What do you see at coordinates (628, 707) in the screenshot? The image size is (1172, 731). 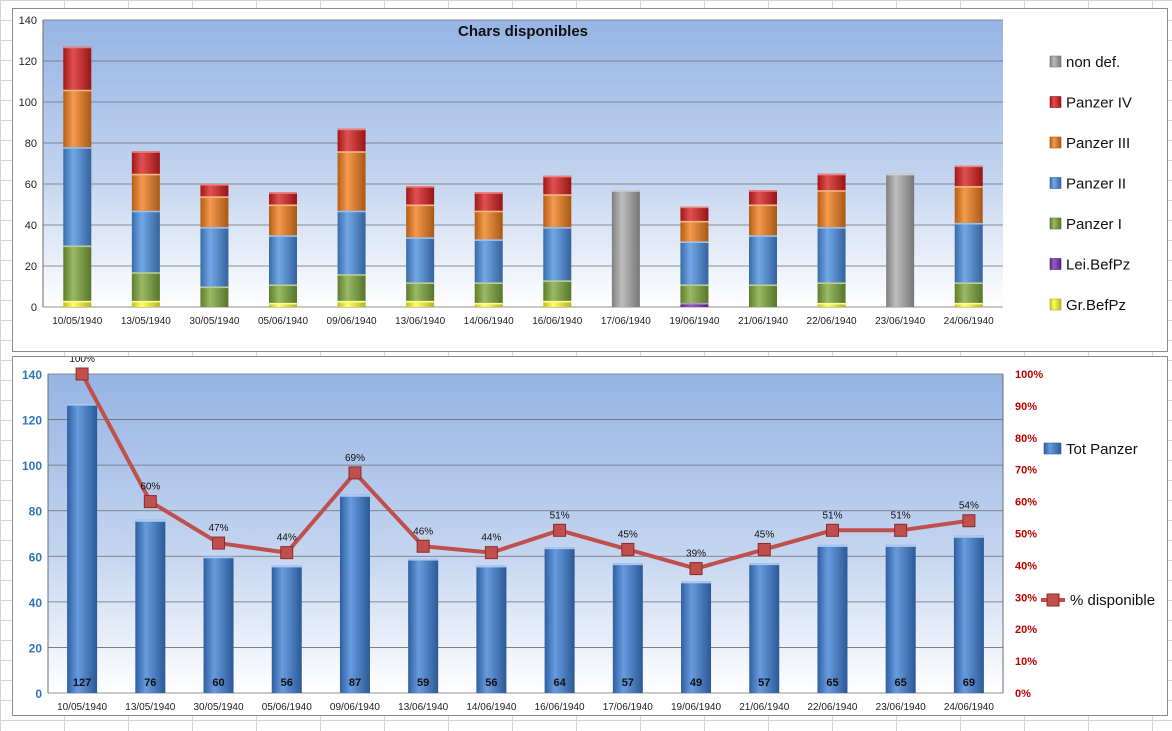 I see `x-tick-label-2: 17/06/1940` at bounding box center [628, 707].